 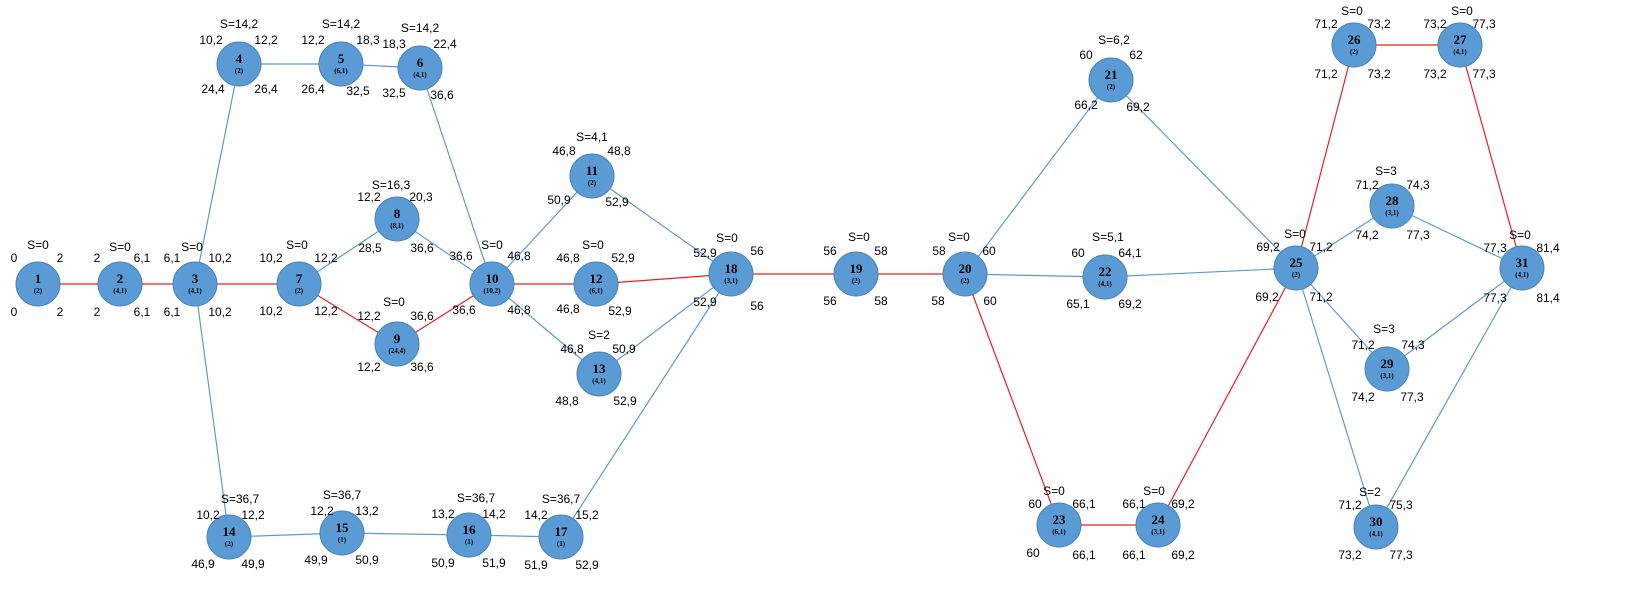 I want to click on node-21: 21(2) S=6,2 60 62 66,2 69,2, so click(x=1112, y=73).